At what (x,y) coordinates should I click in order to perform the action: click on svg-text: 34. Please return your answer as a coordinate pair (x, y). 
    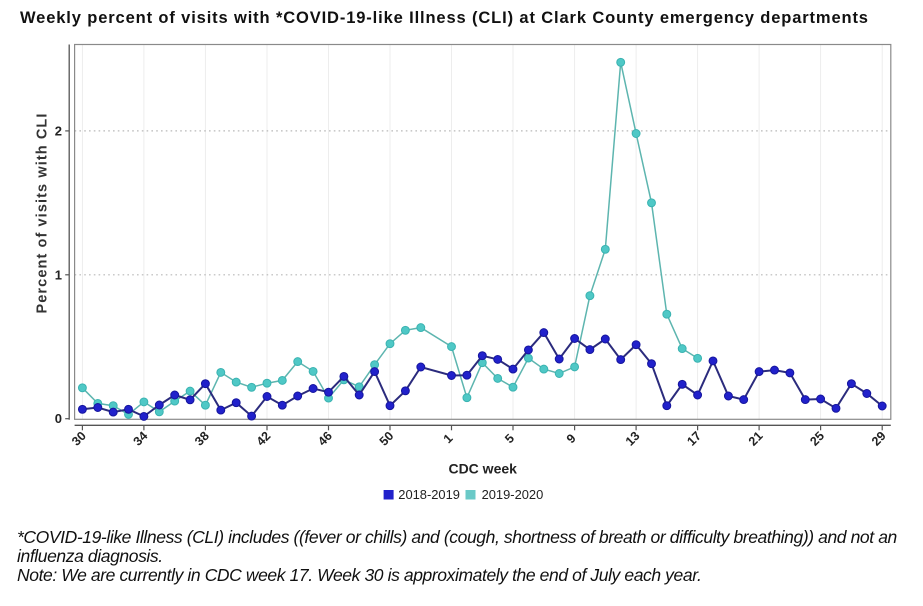
    Looking at the image, I should click on (141, 439).